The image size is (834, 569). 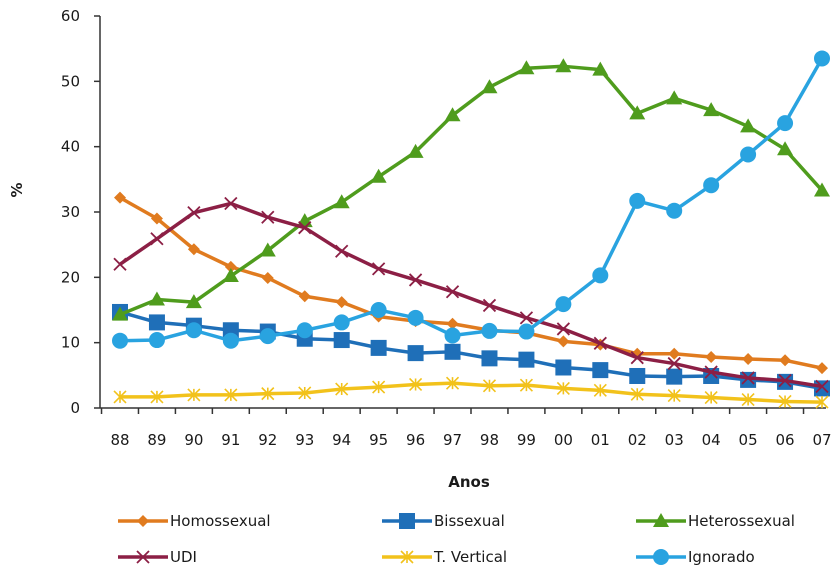 I want to click on legend-label: UDI, so click(x=183, y=557).